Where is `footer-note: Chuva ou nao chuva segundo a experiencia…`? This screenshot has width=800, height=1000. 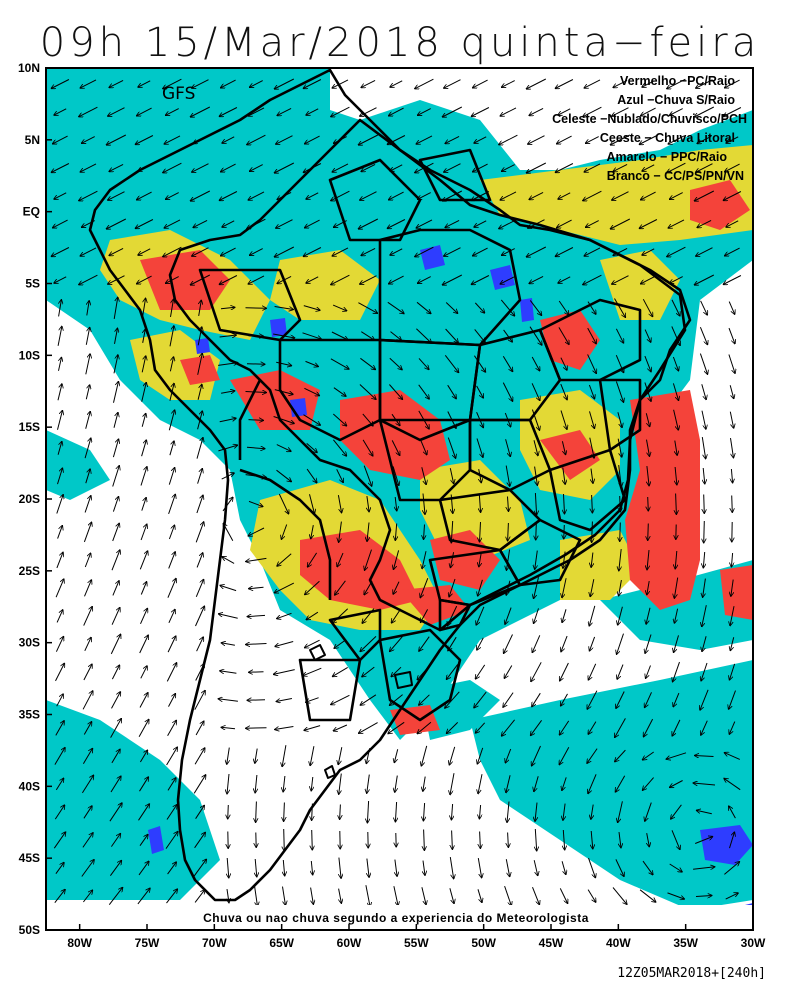
footer-note: Chuva ou nao chuva segundo a experiencia… is located at coordinates (396, 918).